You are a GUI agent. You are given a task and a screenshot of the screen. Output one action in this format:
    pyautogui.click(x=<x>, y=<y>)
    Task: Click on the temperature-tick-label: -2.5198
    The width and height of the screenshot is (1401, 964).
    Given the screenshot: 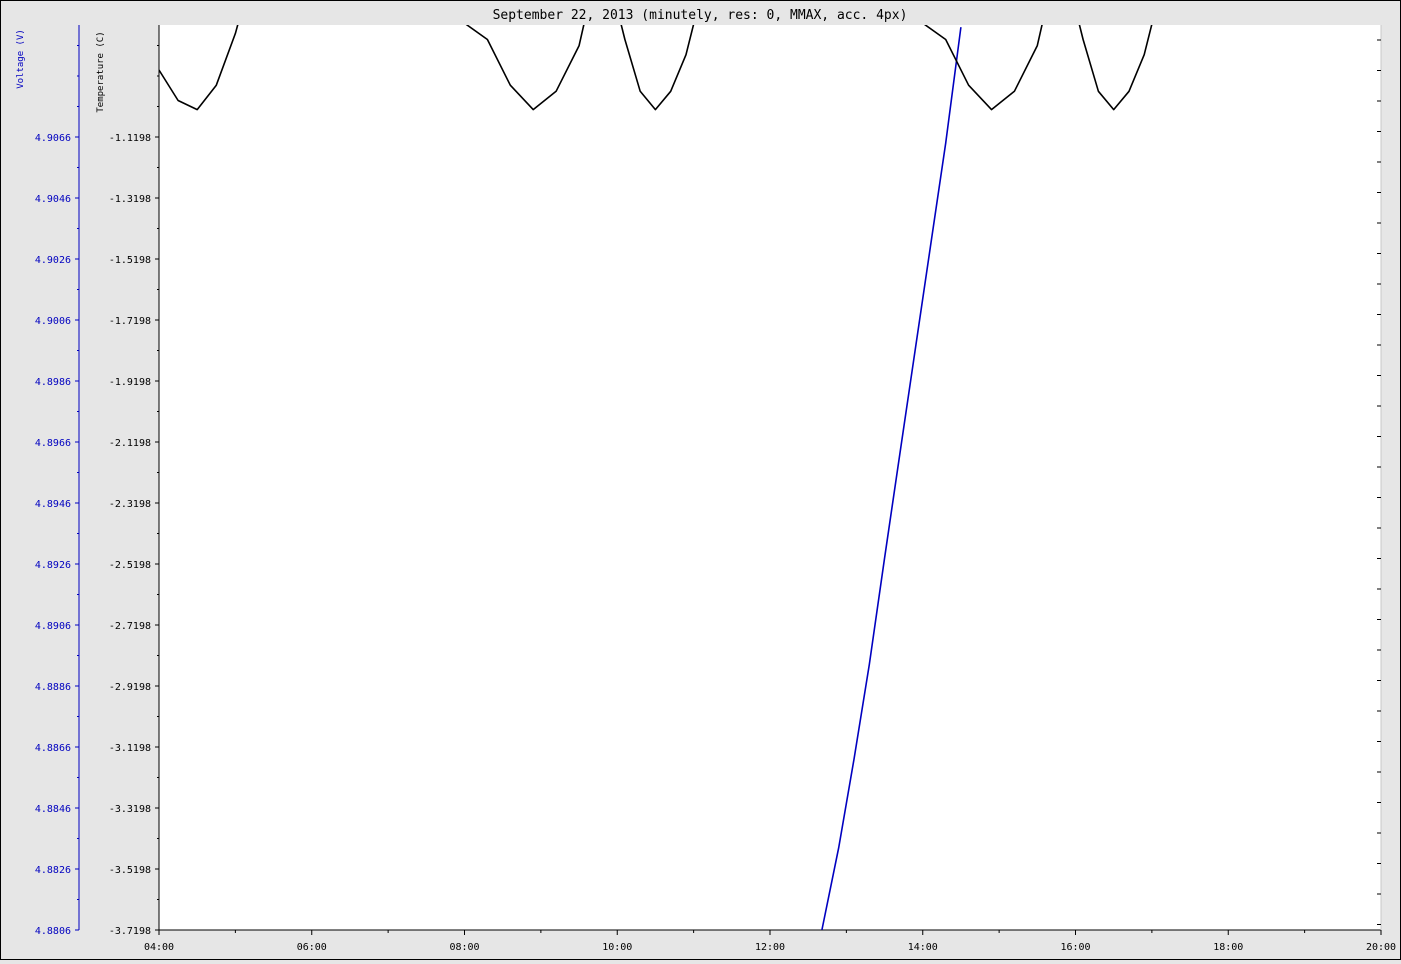 What is the action you would take?
    pyautogui.click(x=130, y=565)
    